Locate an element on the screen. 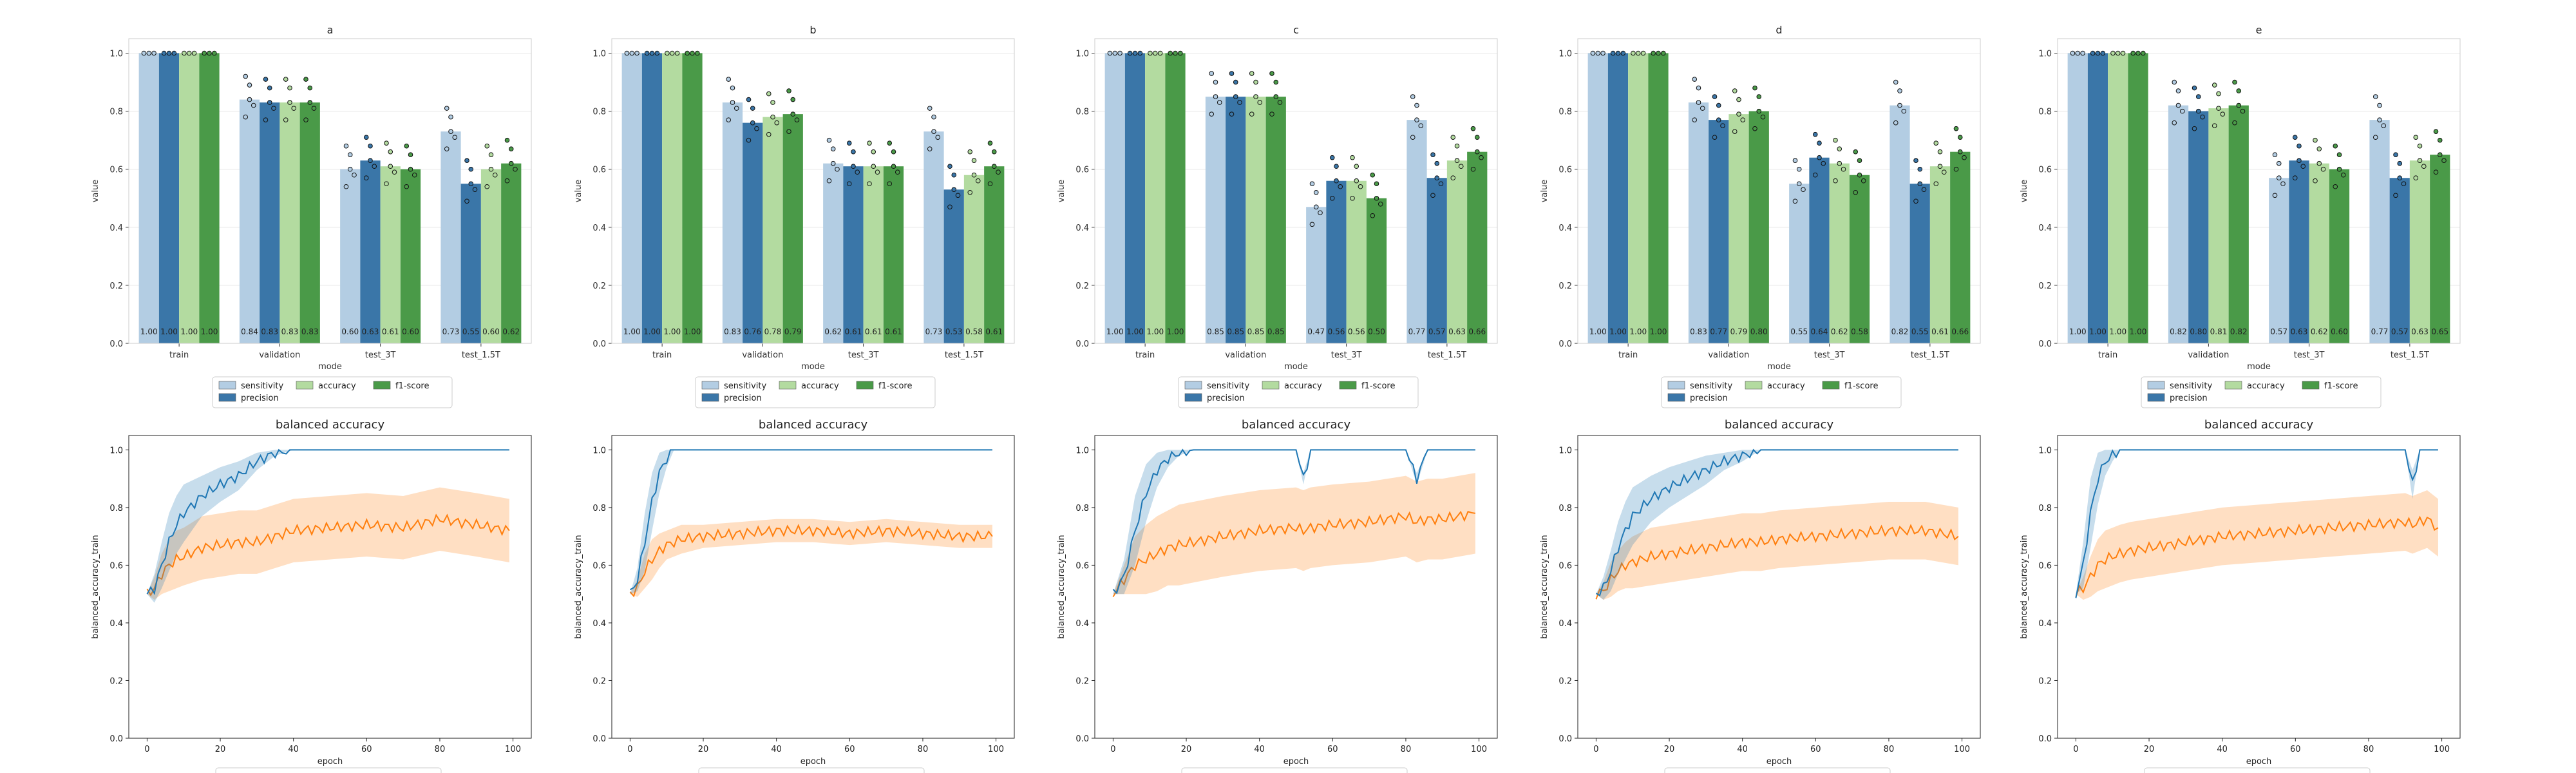 This screenshot has width=2576, height=773. bar-value-label: 0.61 is located at coordinates (390, 331).